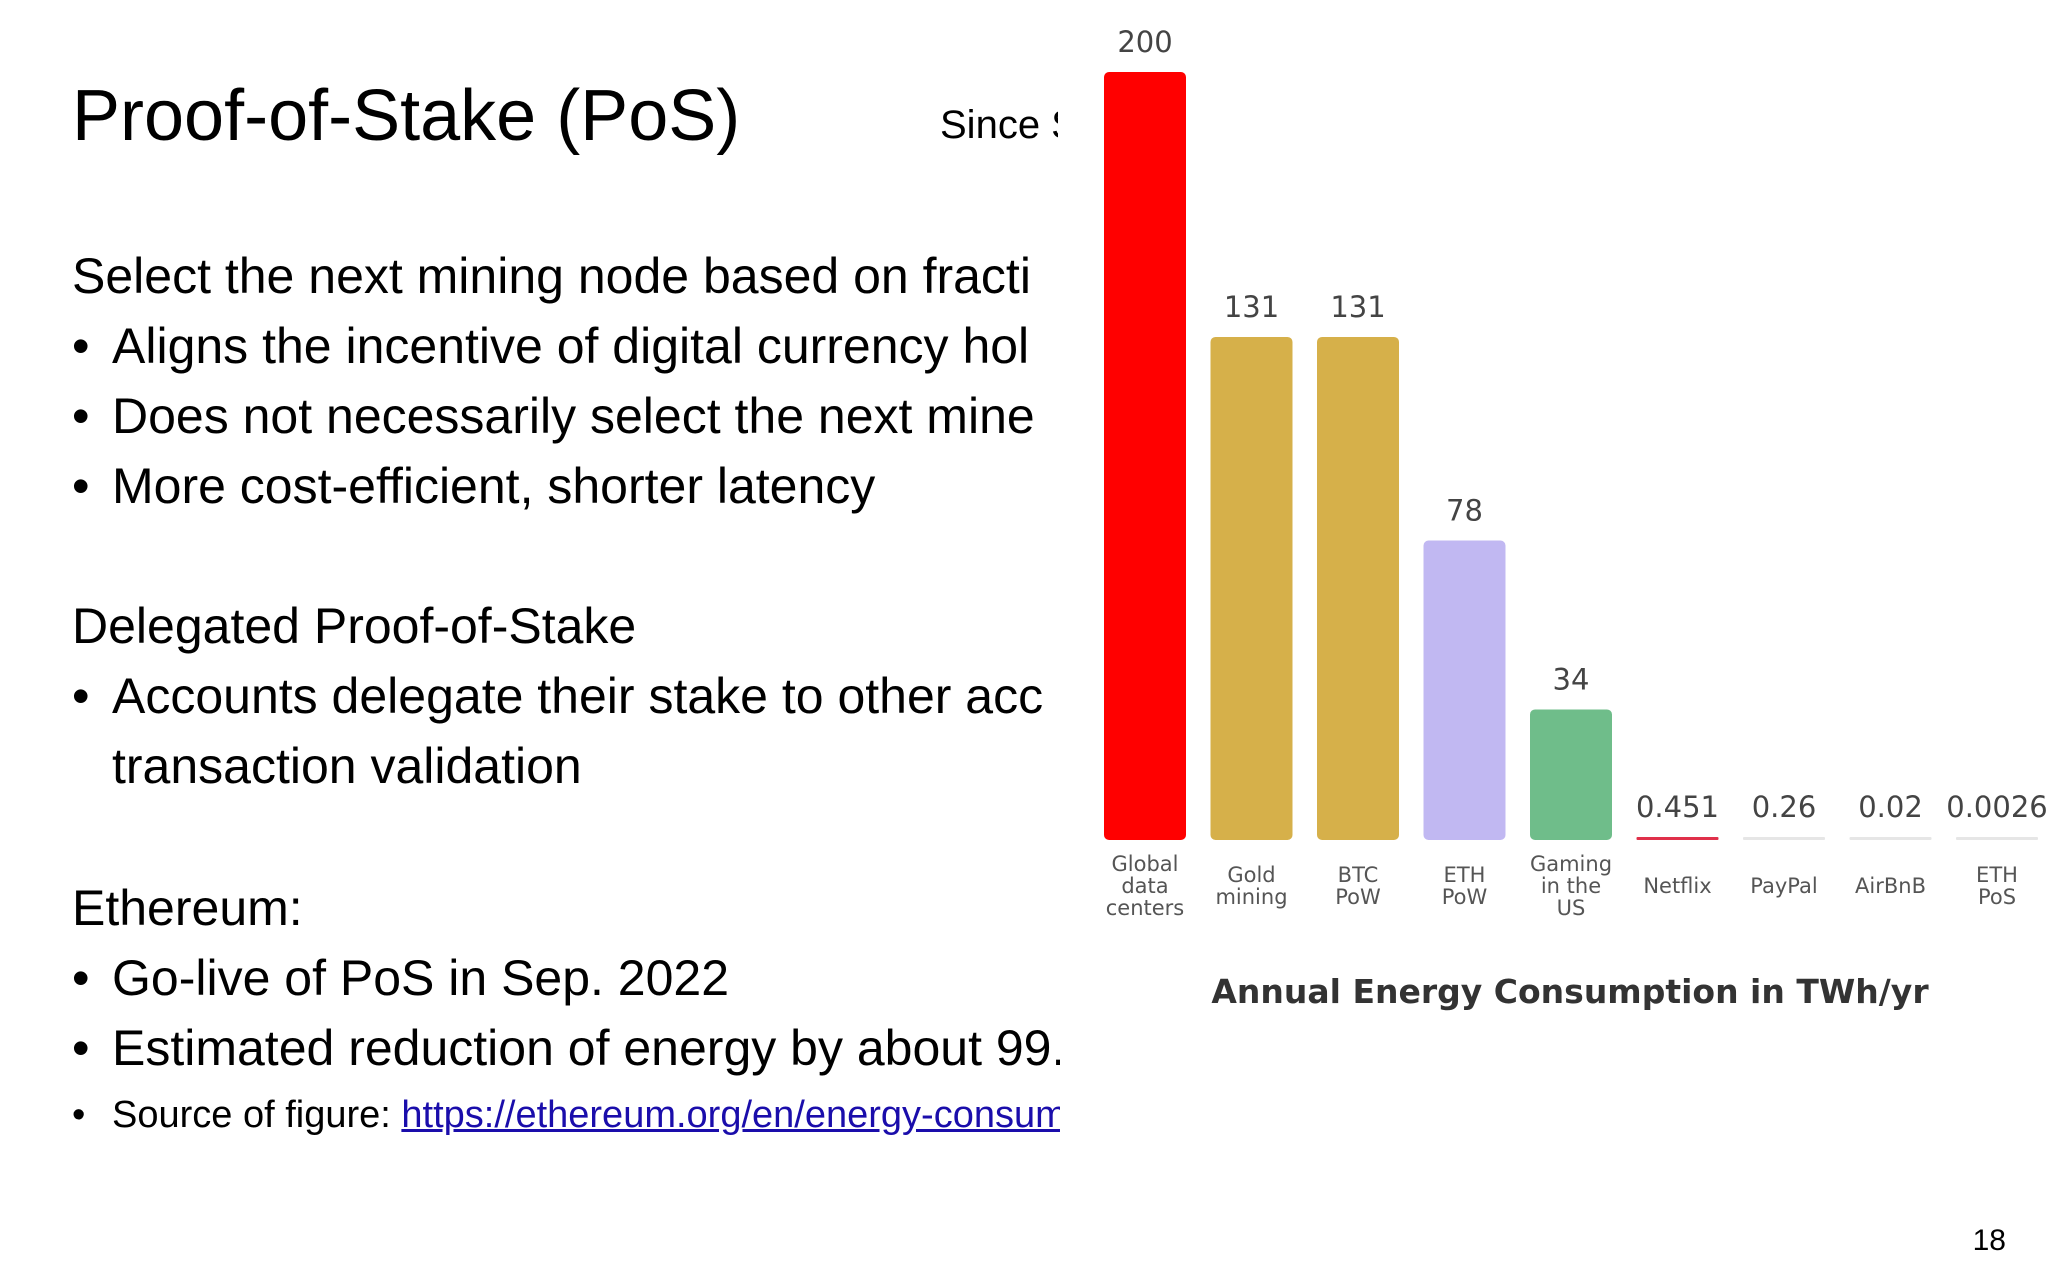  I want to click on category-label-0: Global data centers, so click(1145, 886).